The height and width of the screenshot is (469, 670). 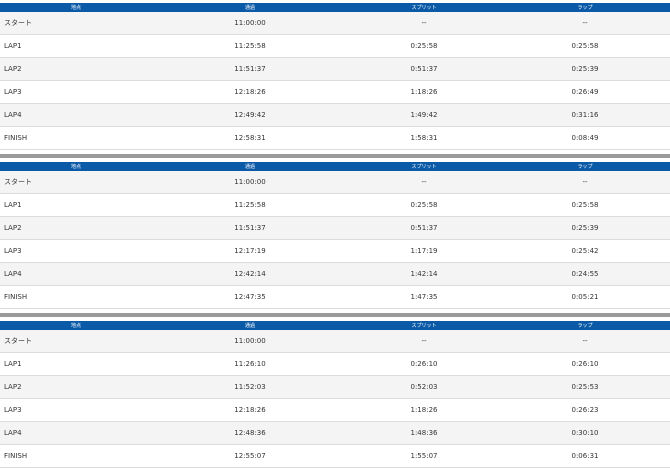 I want to click on cell: 0:52:03, so click(x=424, y=387).